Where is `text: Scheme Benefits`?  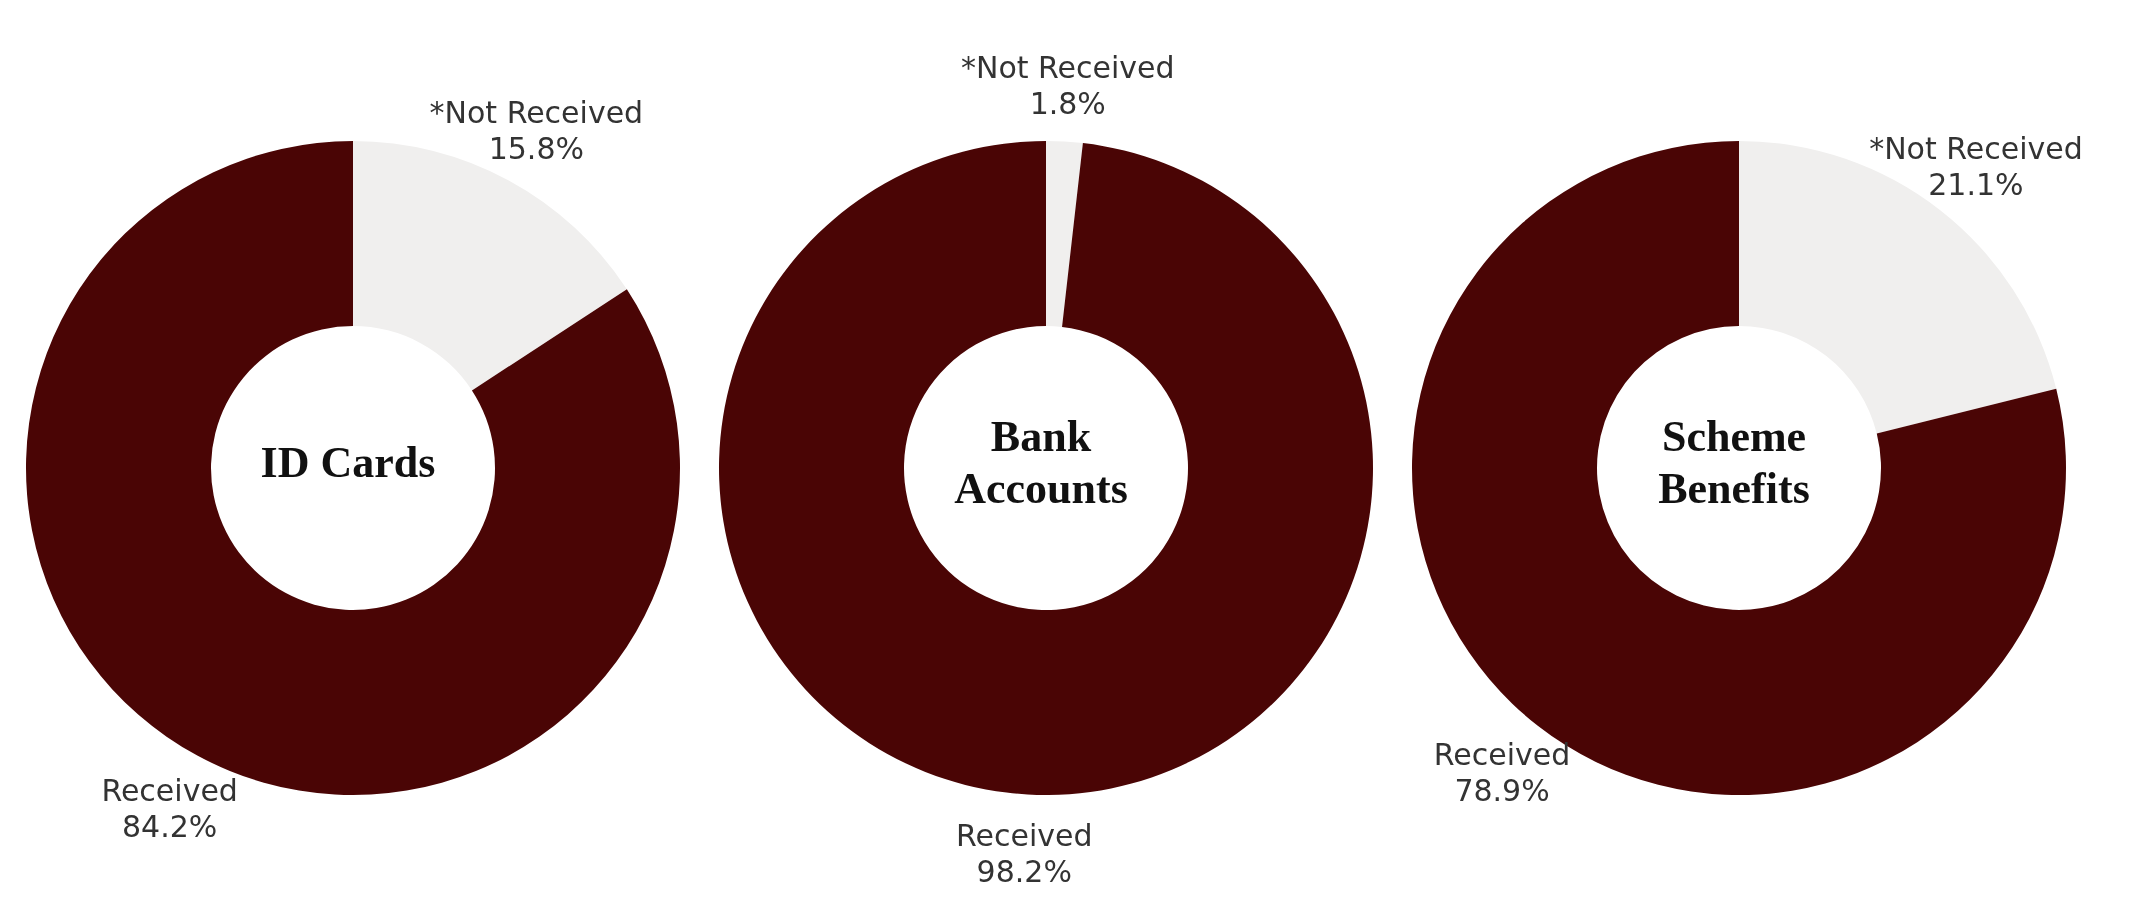 text: Scheme Benefits is located at coordinates (1734, 463).